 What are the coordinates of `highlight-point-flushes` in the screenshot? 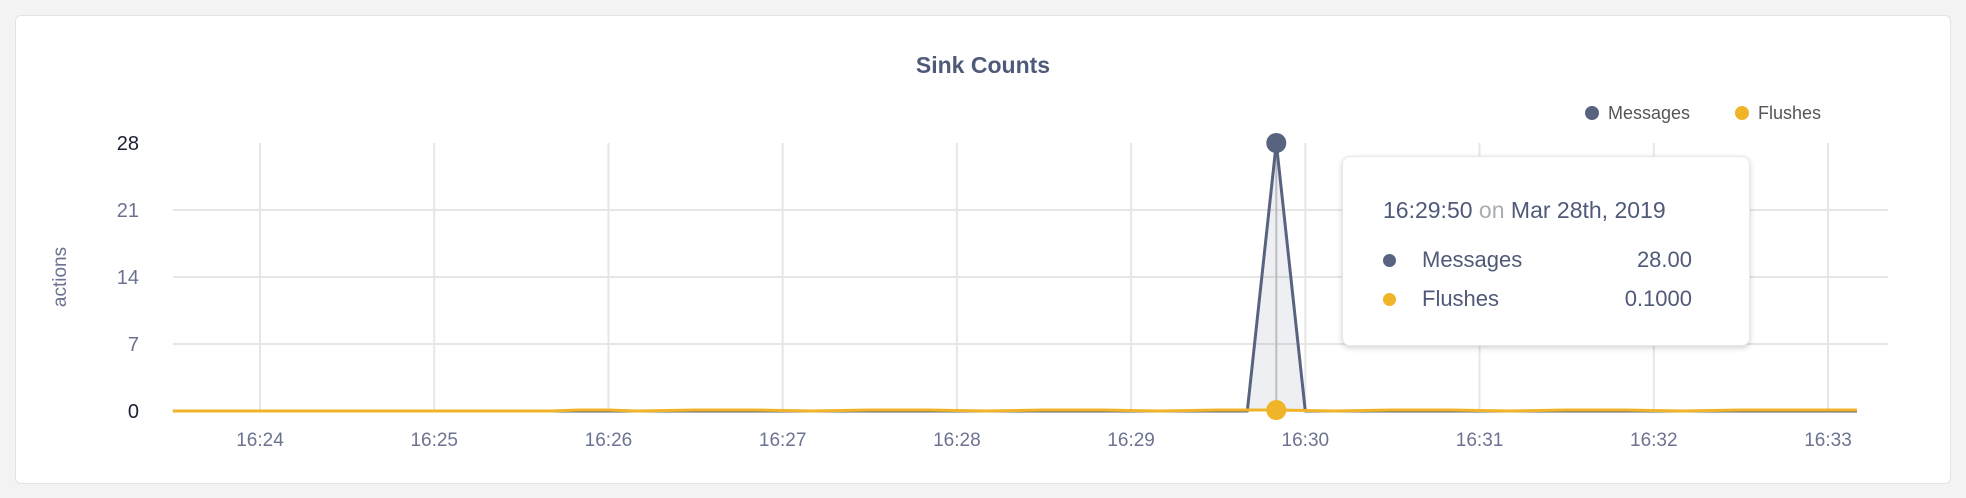 It's located at (1276, 410).